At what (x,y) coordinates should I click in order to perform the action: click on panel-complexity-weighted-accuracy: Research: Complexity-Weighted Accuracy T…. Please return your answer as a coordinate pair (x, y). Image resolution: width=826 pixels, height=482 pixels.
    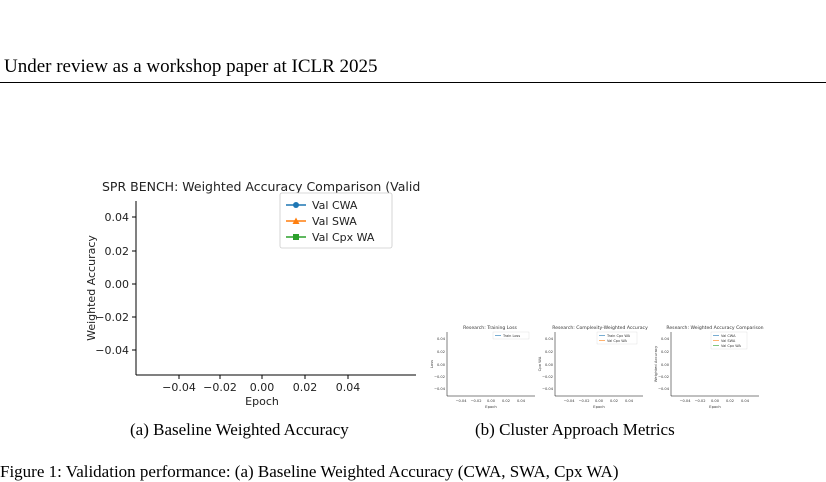
    Looking at the image, I should click on (592, 367).